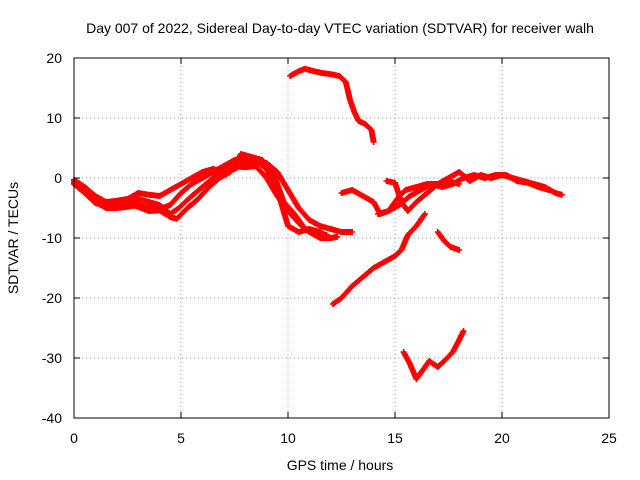 This screenshot has width=640, height=480. Describe the element at coordinates (13, 238) in the screenshot. I see `y-axis-label: SDTVAR / TECUs` at that location.